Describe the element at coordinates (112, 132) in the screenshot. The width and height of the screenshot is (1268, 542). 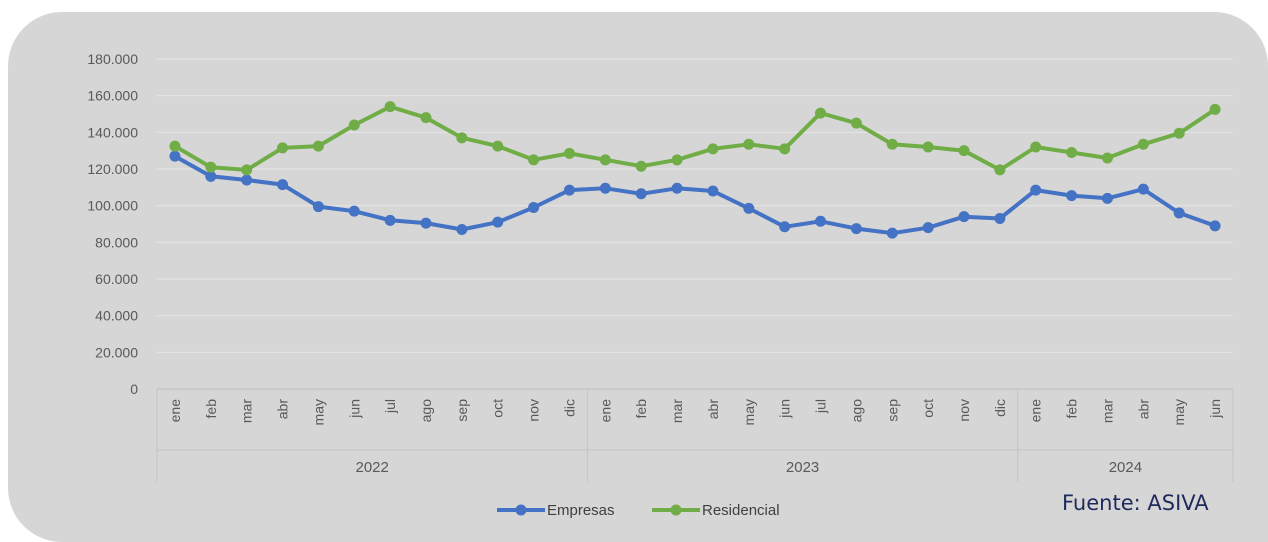
I see `y-tick-label: 140.000` at that location.